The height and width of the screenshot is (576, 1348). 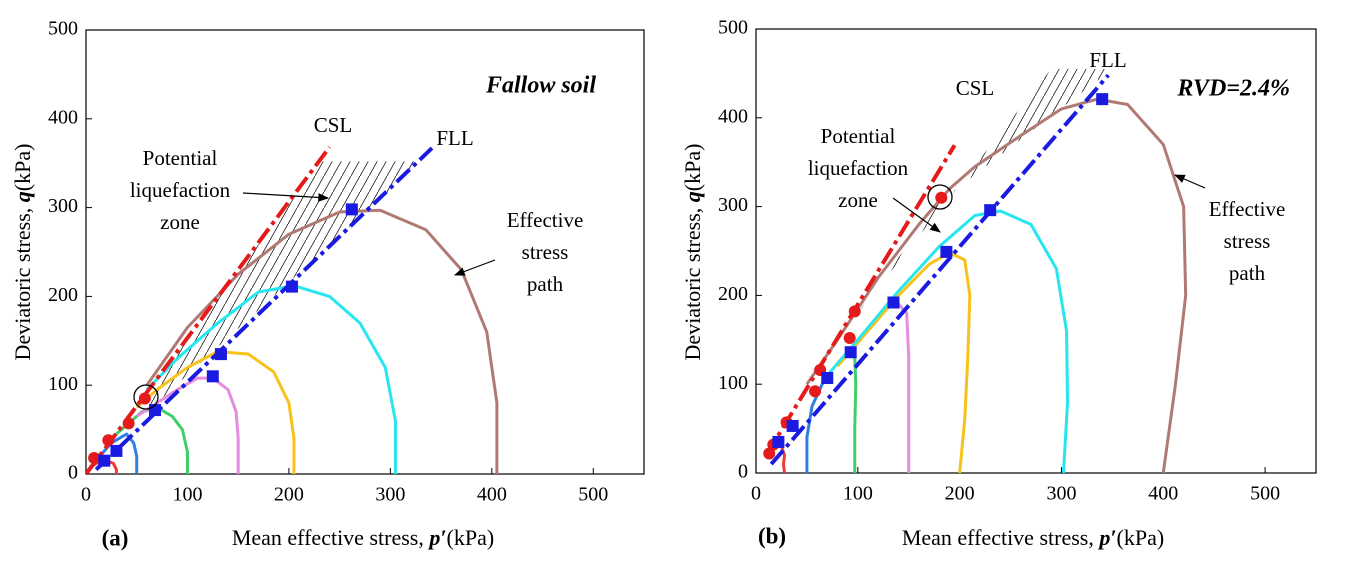 I want to click on panel-label: (a), so click(x=115, y=537).